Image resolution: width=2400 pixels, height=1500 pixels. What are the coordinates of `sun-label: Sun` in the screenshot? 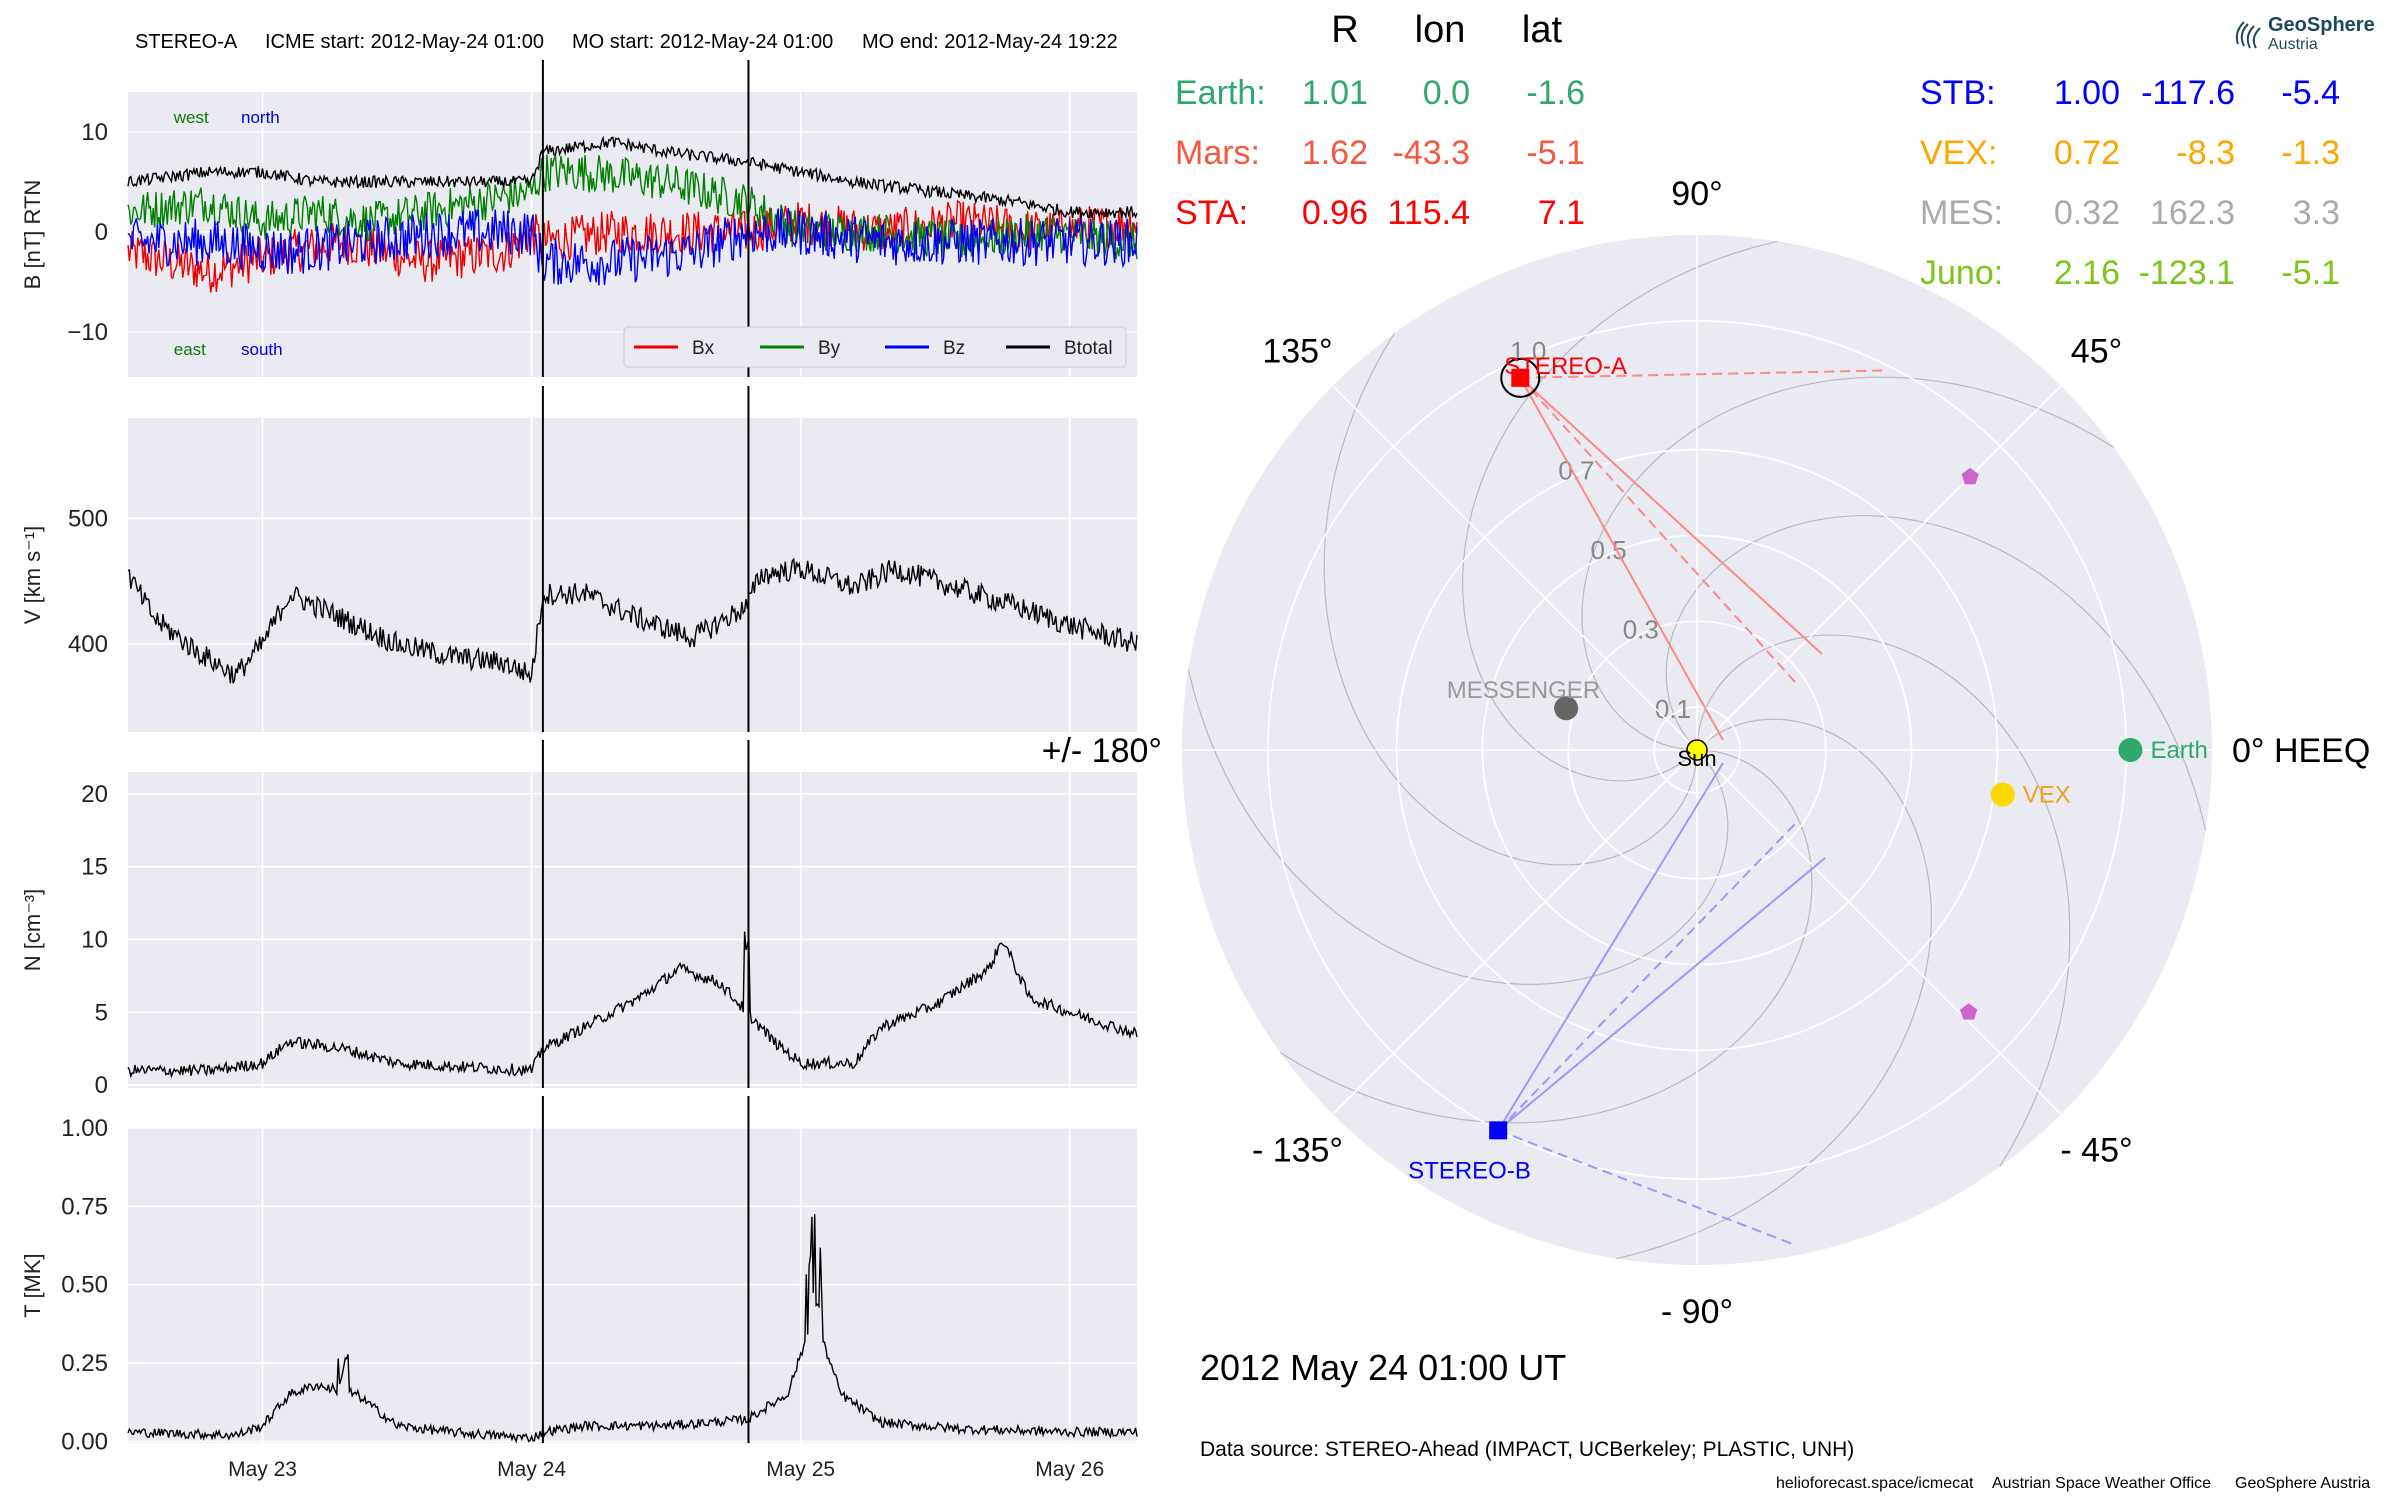 It's located at (1696, 758).